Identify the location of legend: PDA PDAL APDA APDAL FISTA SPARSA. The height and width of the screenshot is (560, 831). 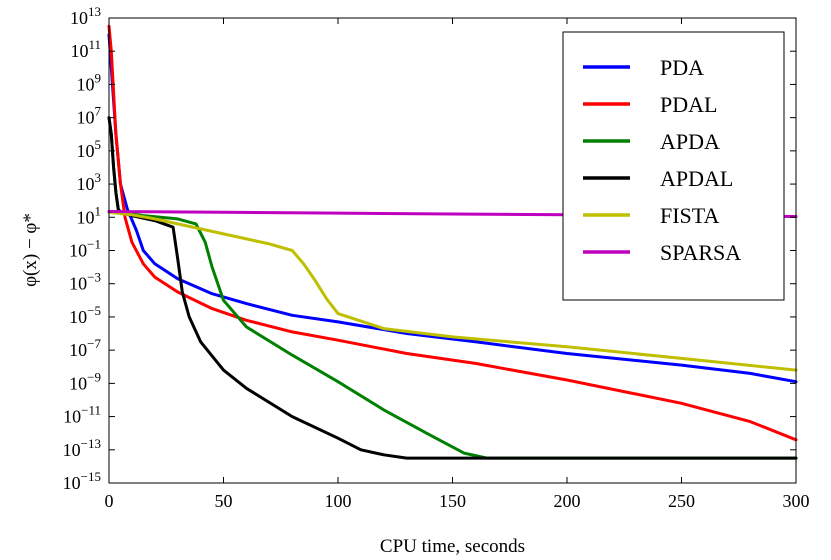
(673, 166).